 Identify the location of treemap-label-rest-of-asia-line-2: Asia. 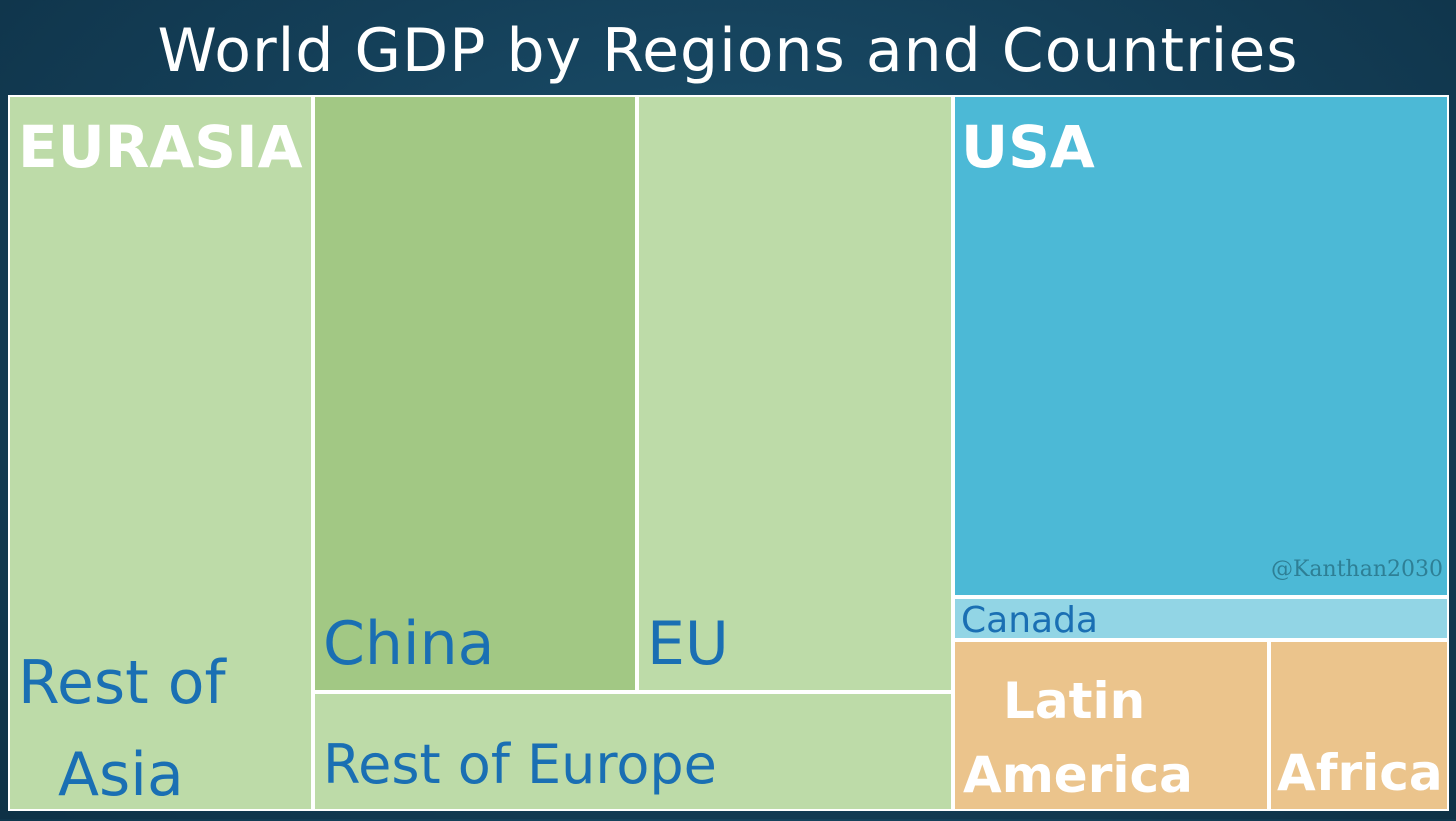
(121, 775).